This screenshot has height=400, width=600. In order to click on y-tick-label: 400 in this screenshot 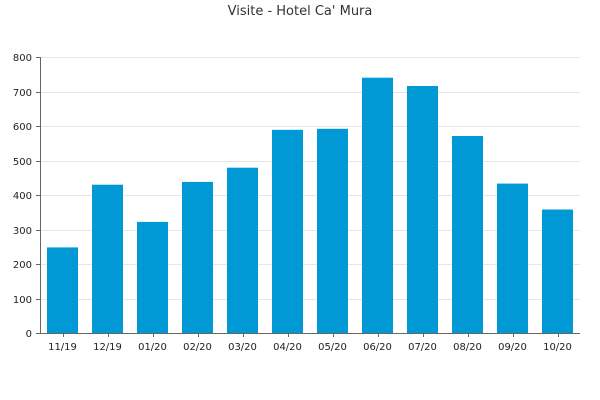, I will do `click(22, 196)`.